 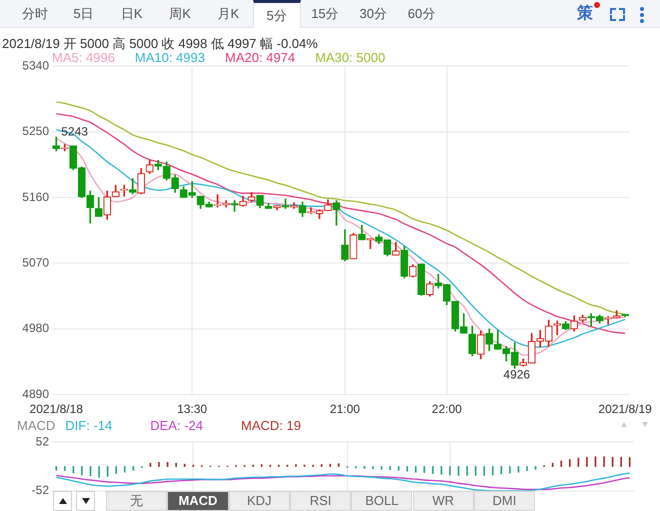 What do you see at coordinates (505, 501) in the screenshot?
I see `tab: DMI` at bounding box center [505, 501].